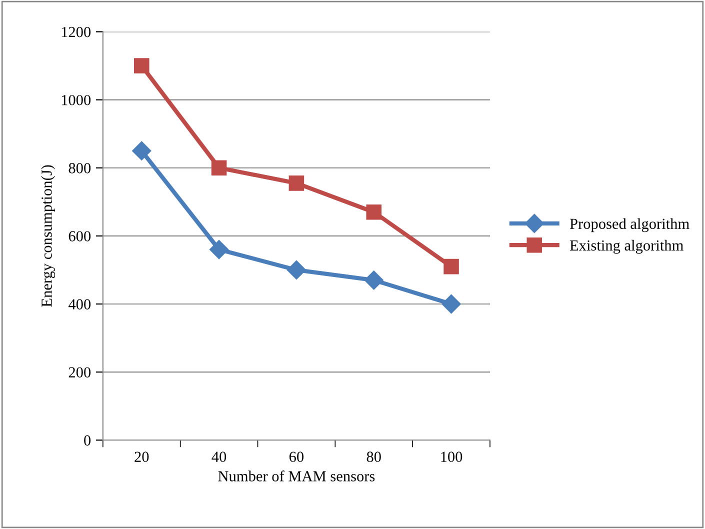 The width and height of the screenshot is (705, 529). Describe the element at coordinates (79, 236) in the screenshot. I see `y-tick-label: 600` at that location.